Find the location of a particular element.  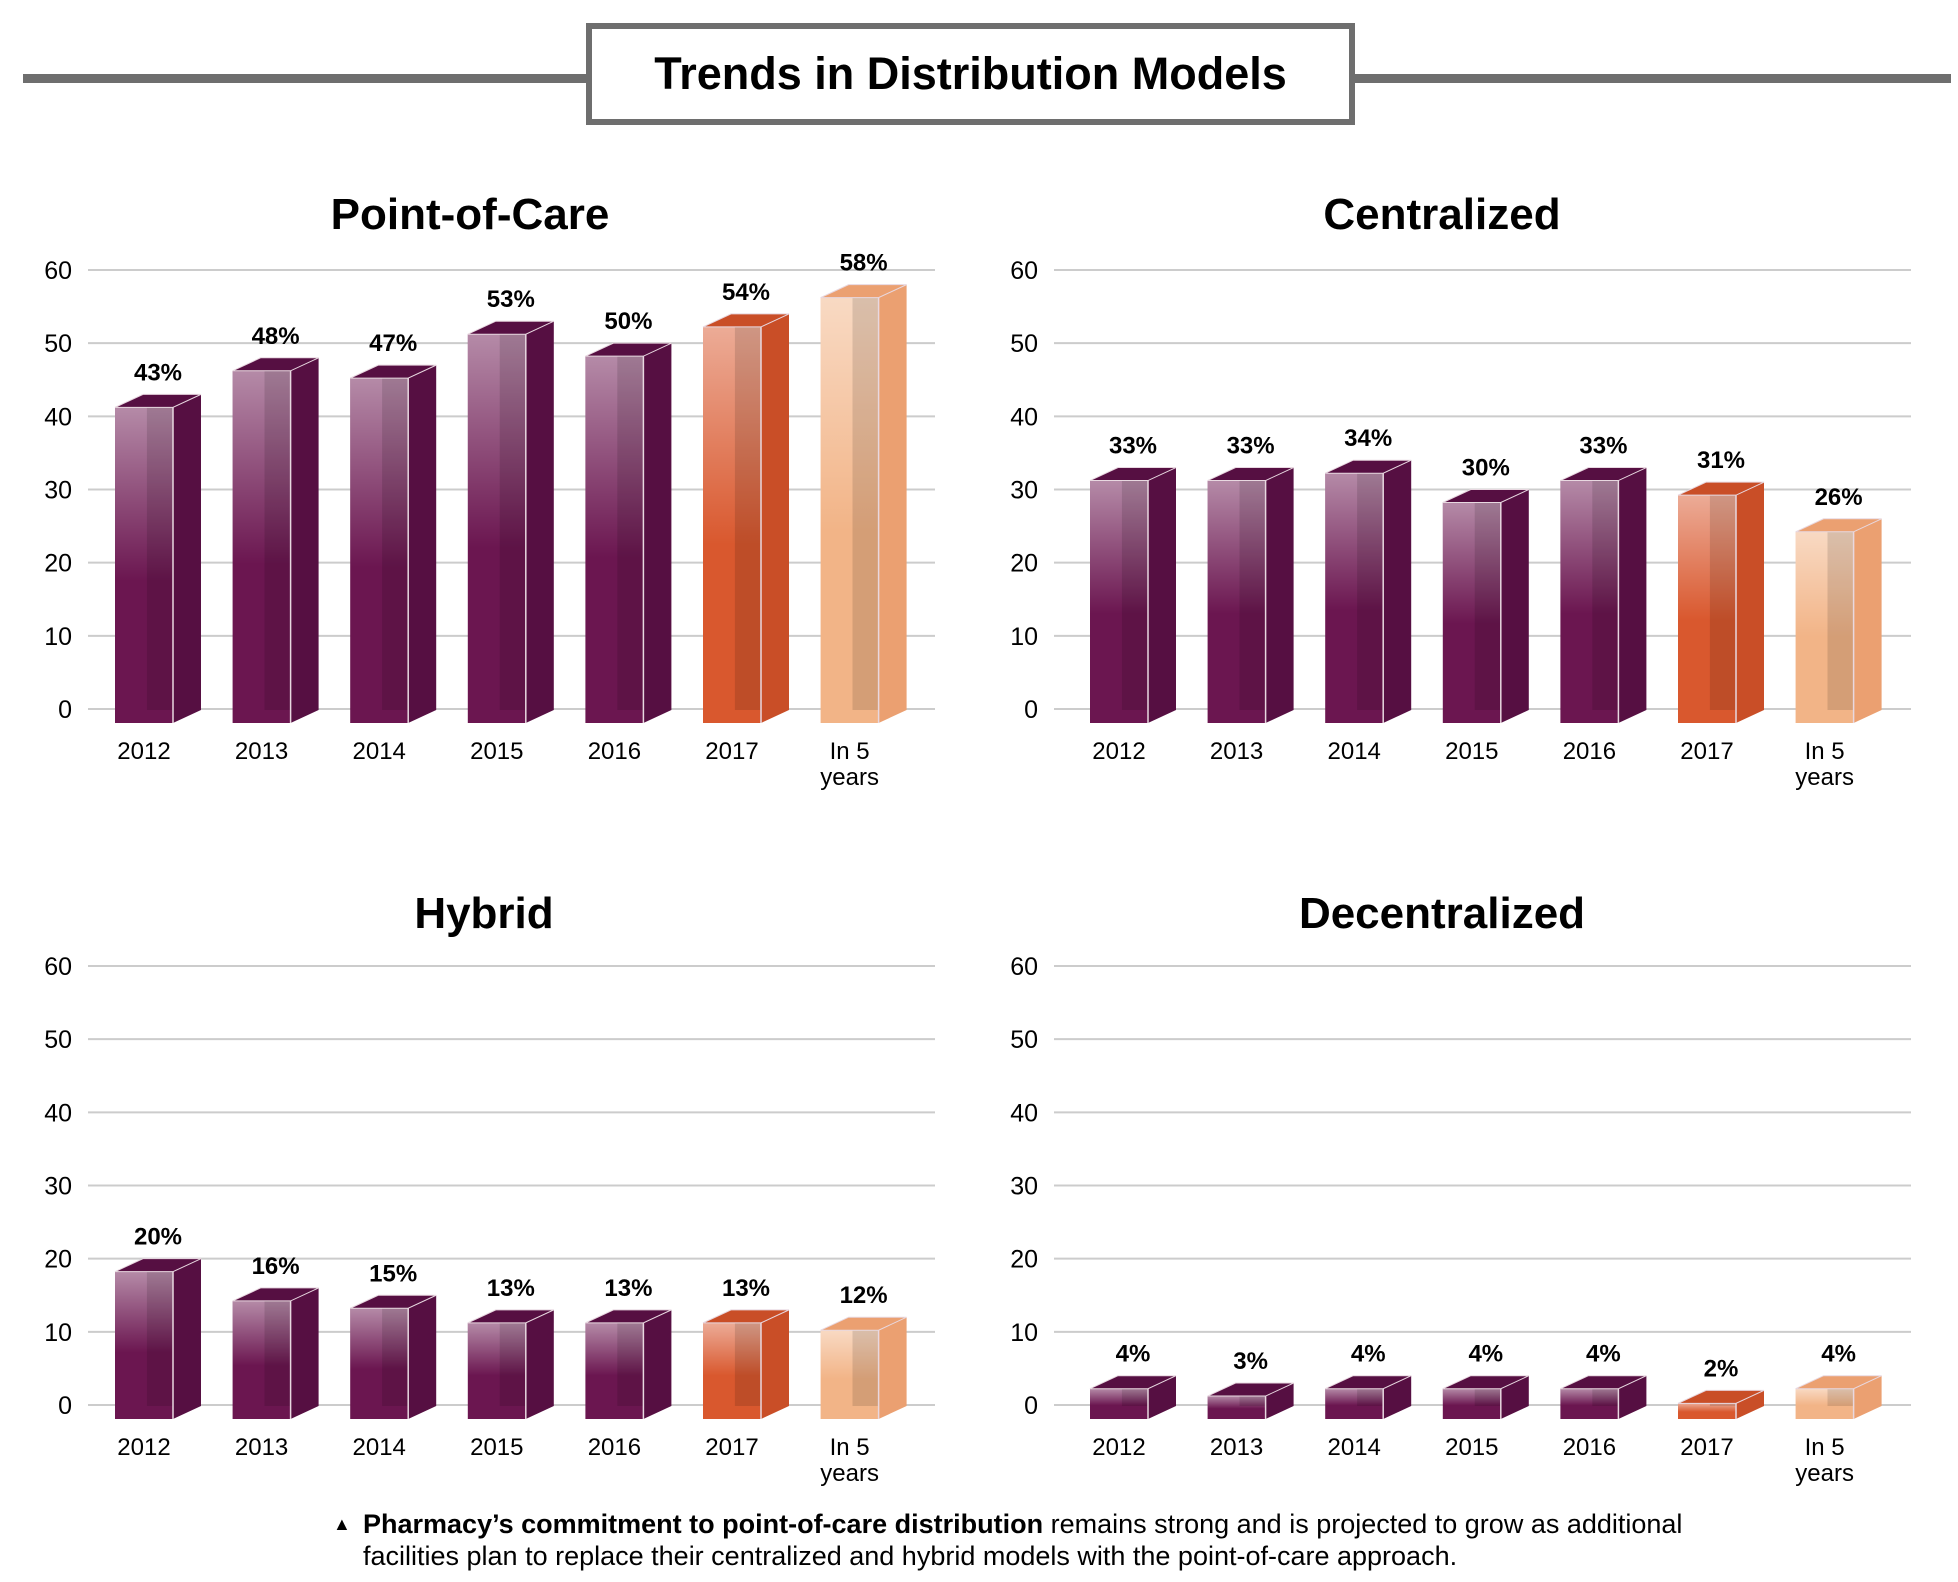

chart-title: Centralized is located at coordinates (1441, 214).